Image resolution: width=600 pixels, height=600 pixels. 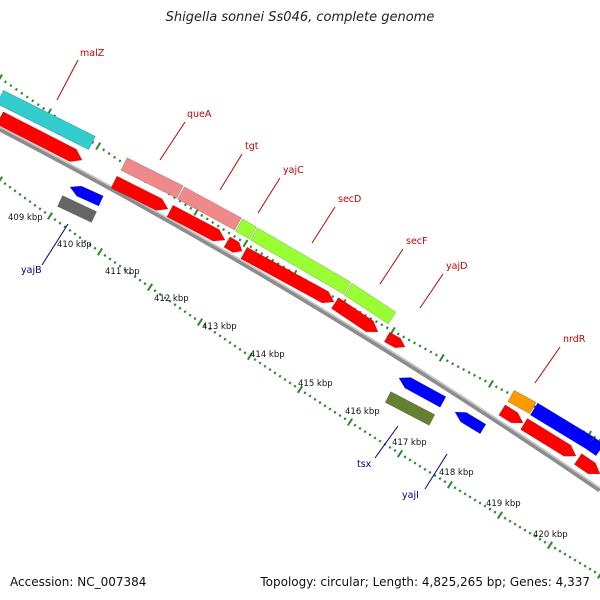 I want to click on gene-queA, so click(x=152, y=178).